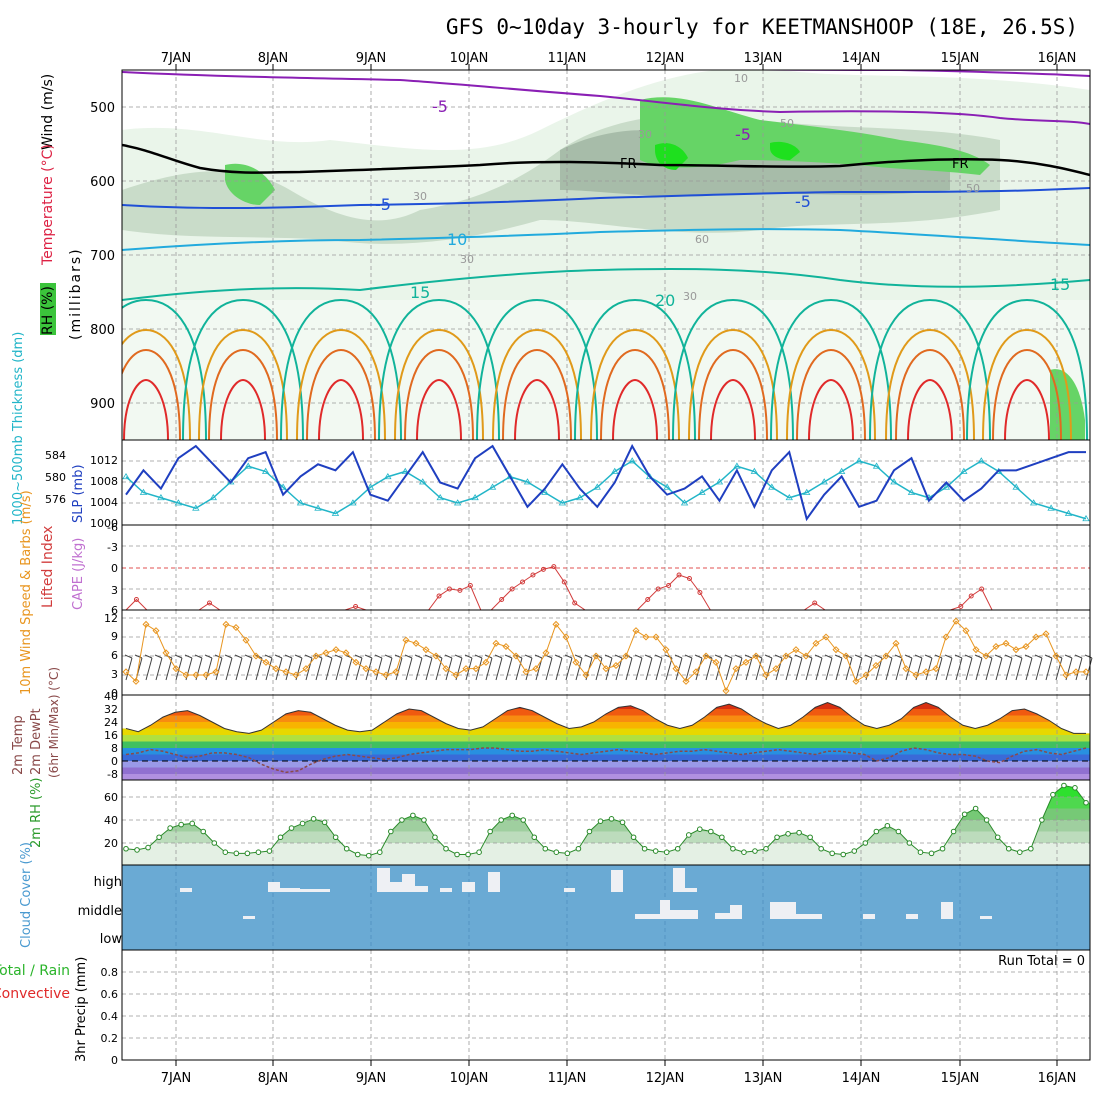 Image resolution: width=1100 pixels, height=1100 pixels. What do you see at coordinates (111, 843) in the screenshot?
I see `rh-tick: 20` at bounding box center [111, 843].